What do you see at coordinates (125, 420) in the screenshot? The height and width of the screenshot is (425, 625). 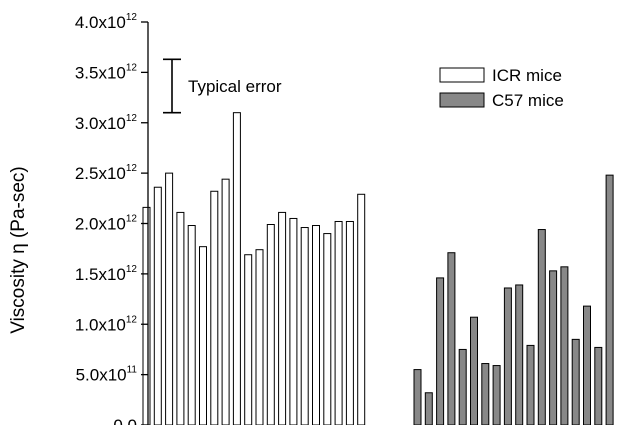 I see `y-tick-label: 0.0` at bounding box center [125, 420].